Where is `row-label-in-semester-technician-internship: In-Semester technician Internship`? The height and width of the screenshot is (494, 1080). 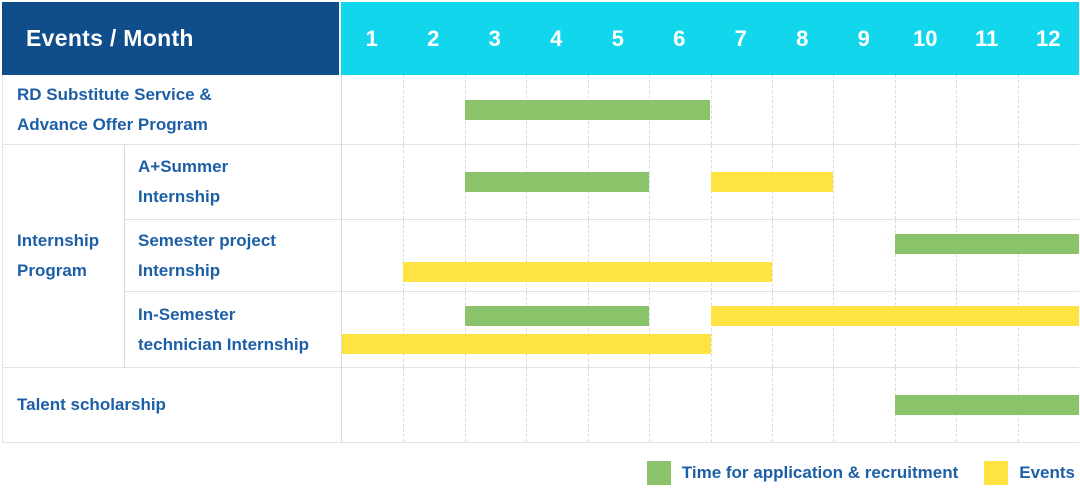 row-label-in-semester-technician-internship: In-Semester technician Internship is located at coordinates (233, 330).